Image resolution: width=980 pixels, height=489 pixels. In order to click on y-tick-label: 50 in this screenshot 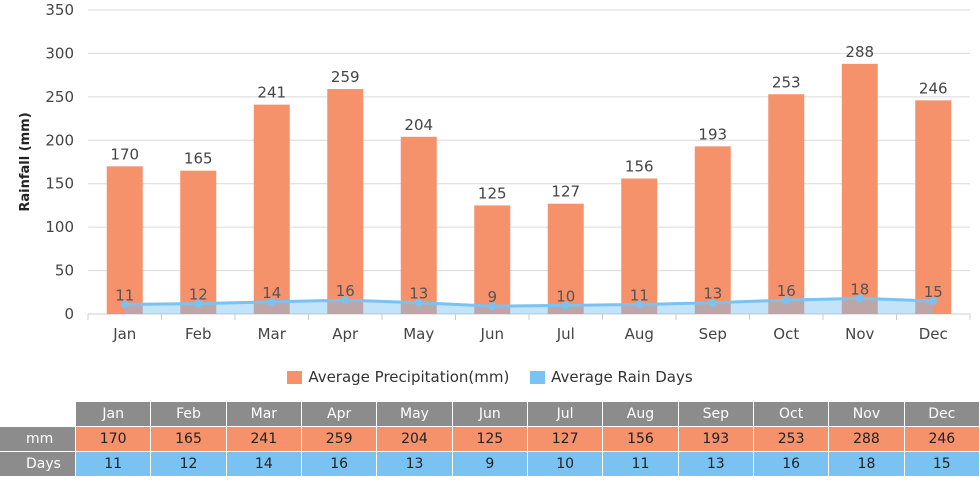, I will do `click(64, 271)`.